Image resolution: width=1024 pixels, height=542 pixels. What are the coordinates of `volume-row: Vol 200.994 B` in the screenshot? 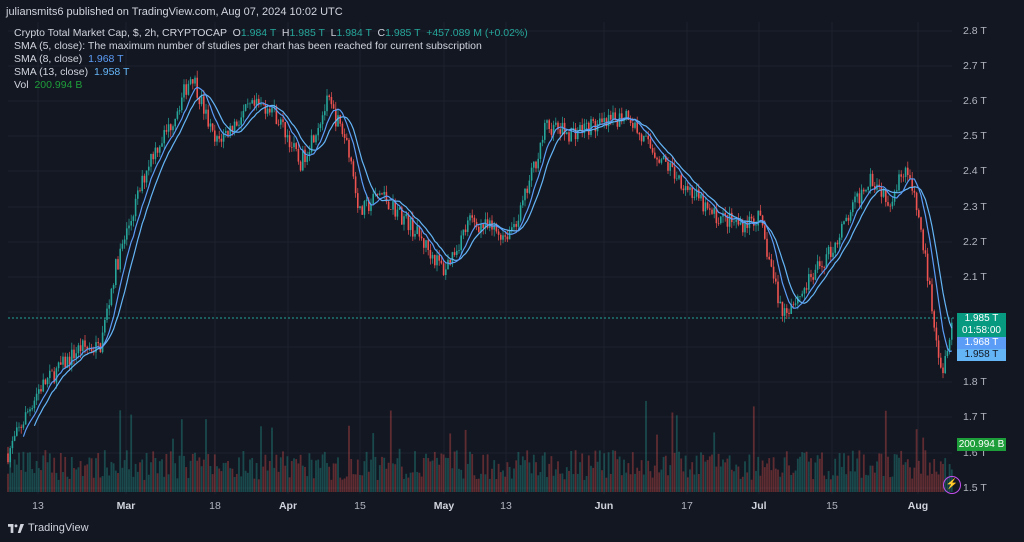 It's located at (271, 85).